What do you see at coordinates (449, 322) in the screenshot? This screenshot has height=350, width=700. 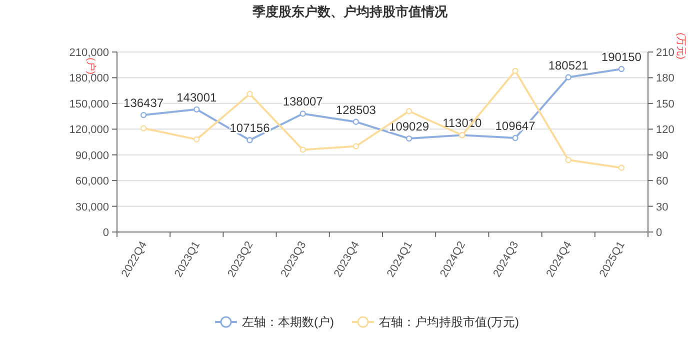 I see `legend-label: 右轴：户均持股市值(万元)` at bounding box center [449, 322].